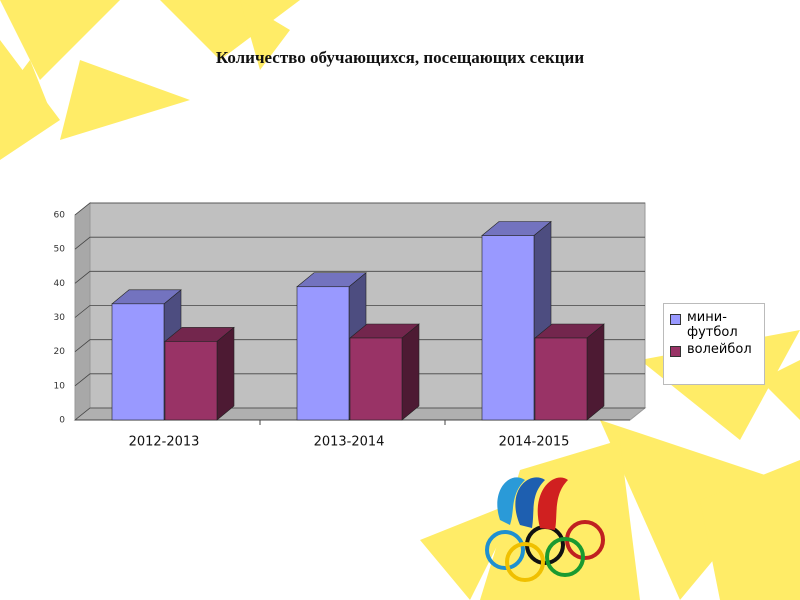 The height and width of the screenshot is (600, 800). Describe the element at coordinates (164, 442) in the screenshot. I see `x-tick-label: 2012-2013` at that location.